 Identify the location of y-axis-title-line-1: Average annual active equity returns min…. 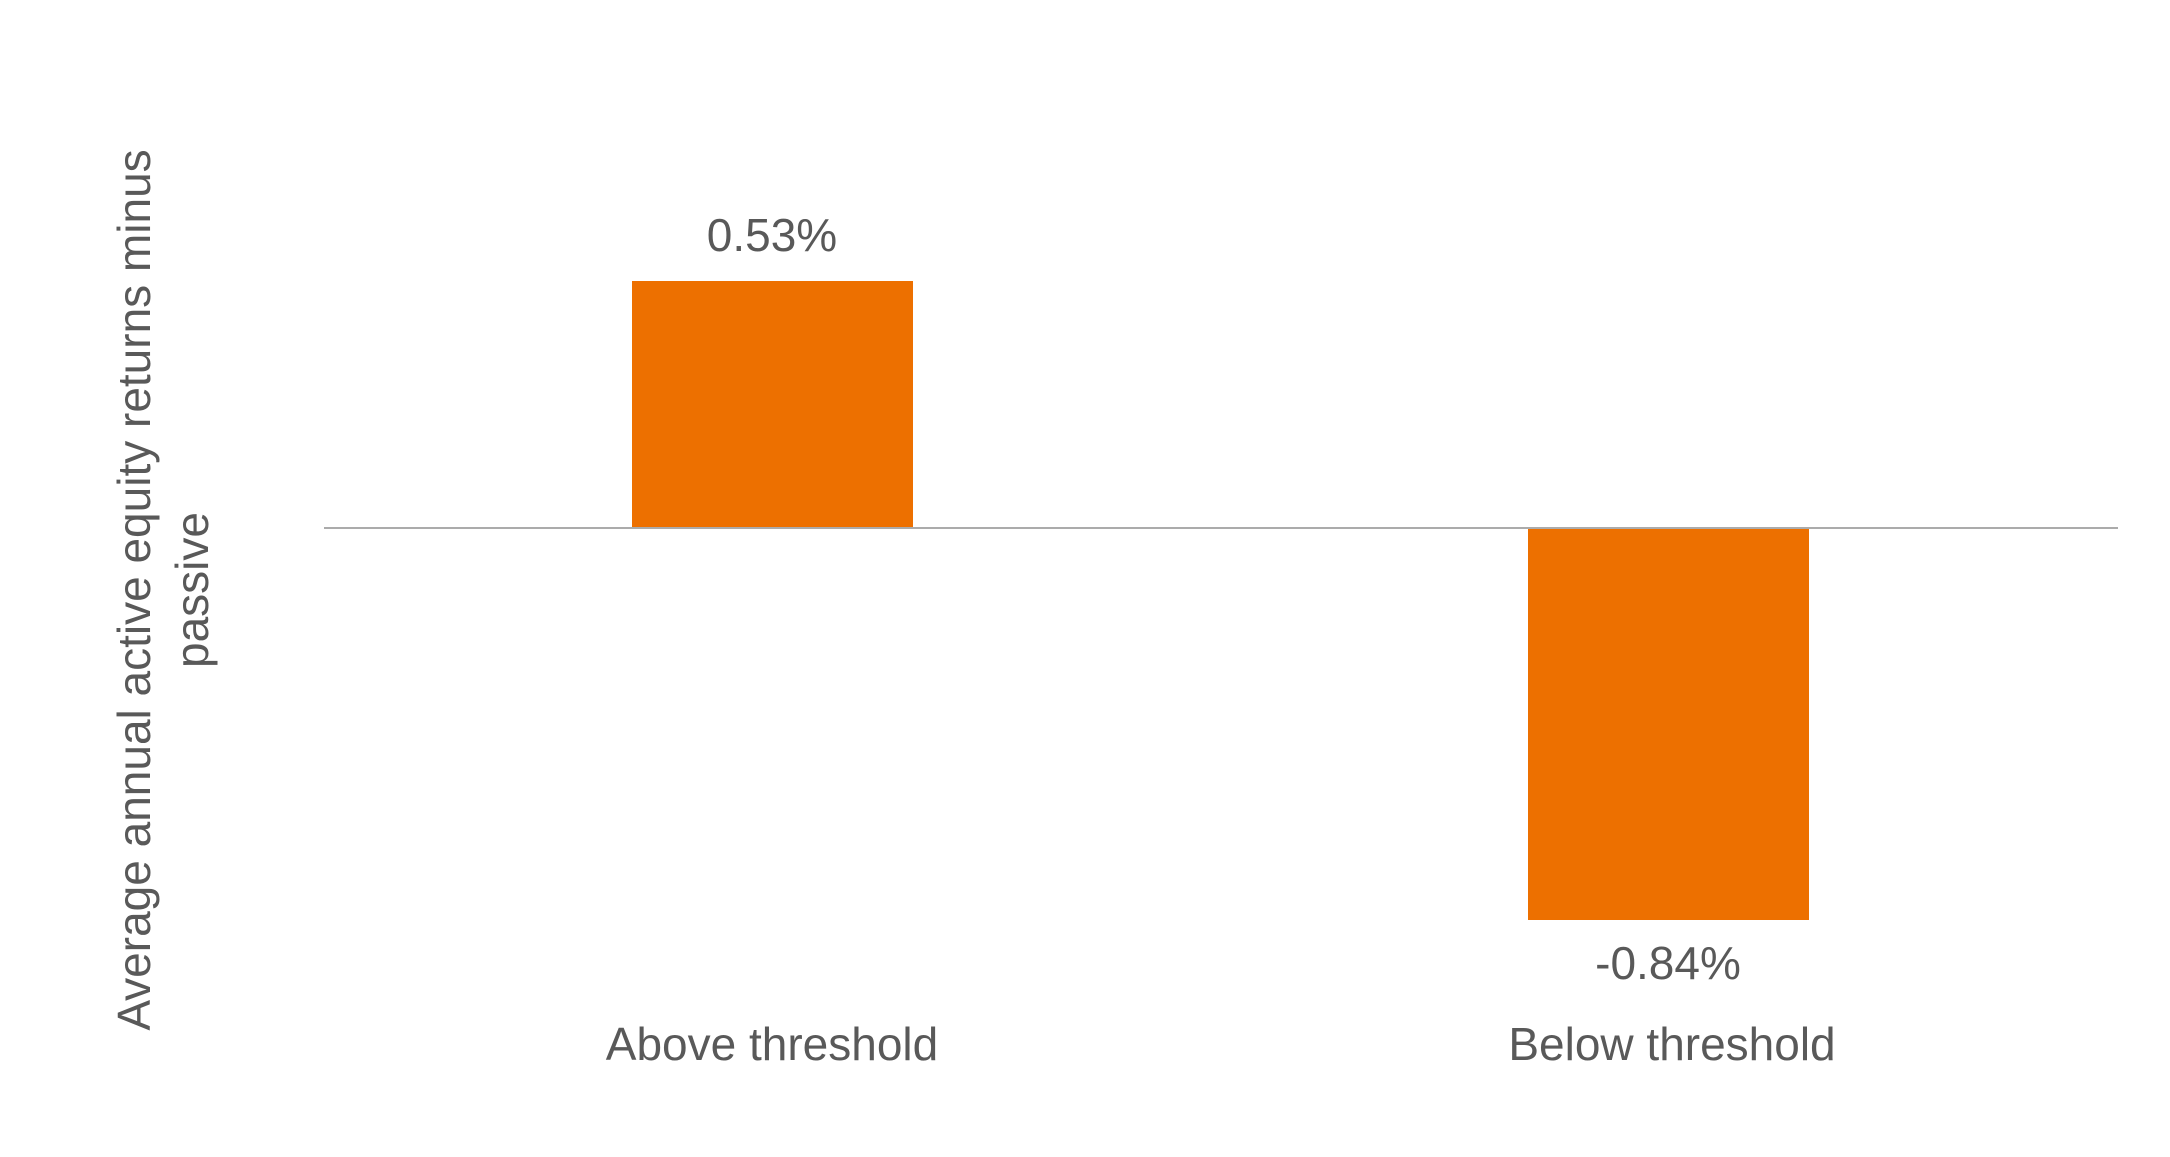
(134, 590).